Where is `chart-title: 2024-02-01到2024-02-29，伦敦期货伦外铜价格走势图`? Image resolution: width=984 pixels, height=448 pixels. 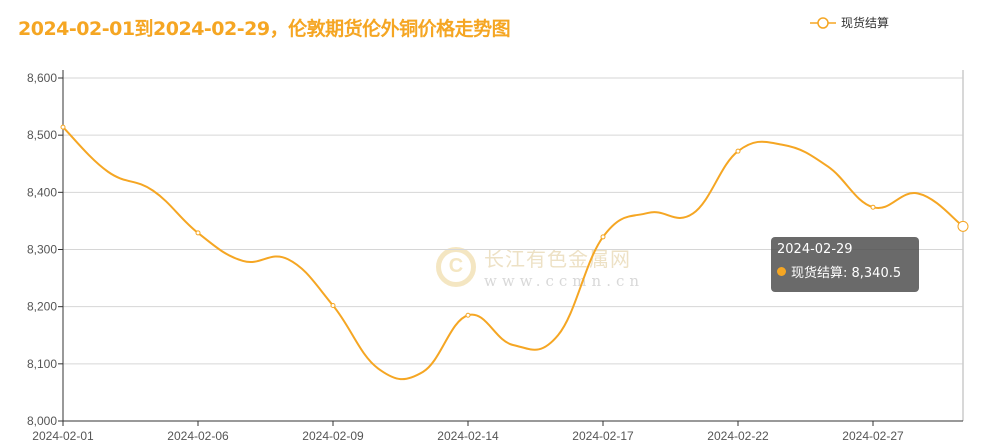 chart-title: 2024-02-01到2024-02-29，伦敦期货伦外铜价格走势图 is located at coordinates (264, 29).